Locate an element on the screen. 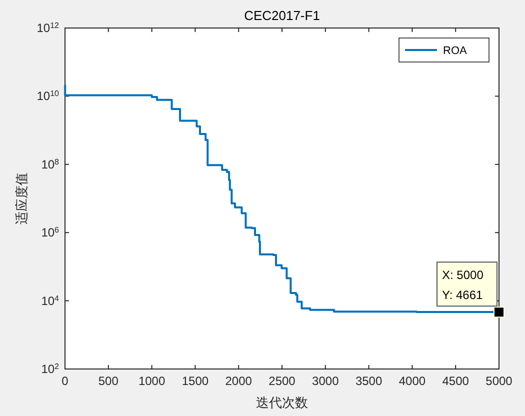  x-tick-label: 3500 is located at coordinates (368, 381).